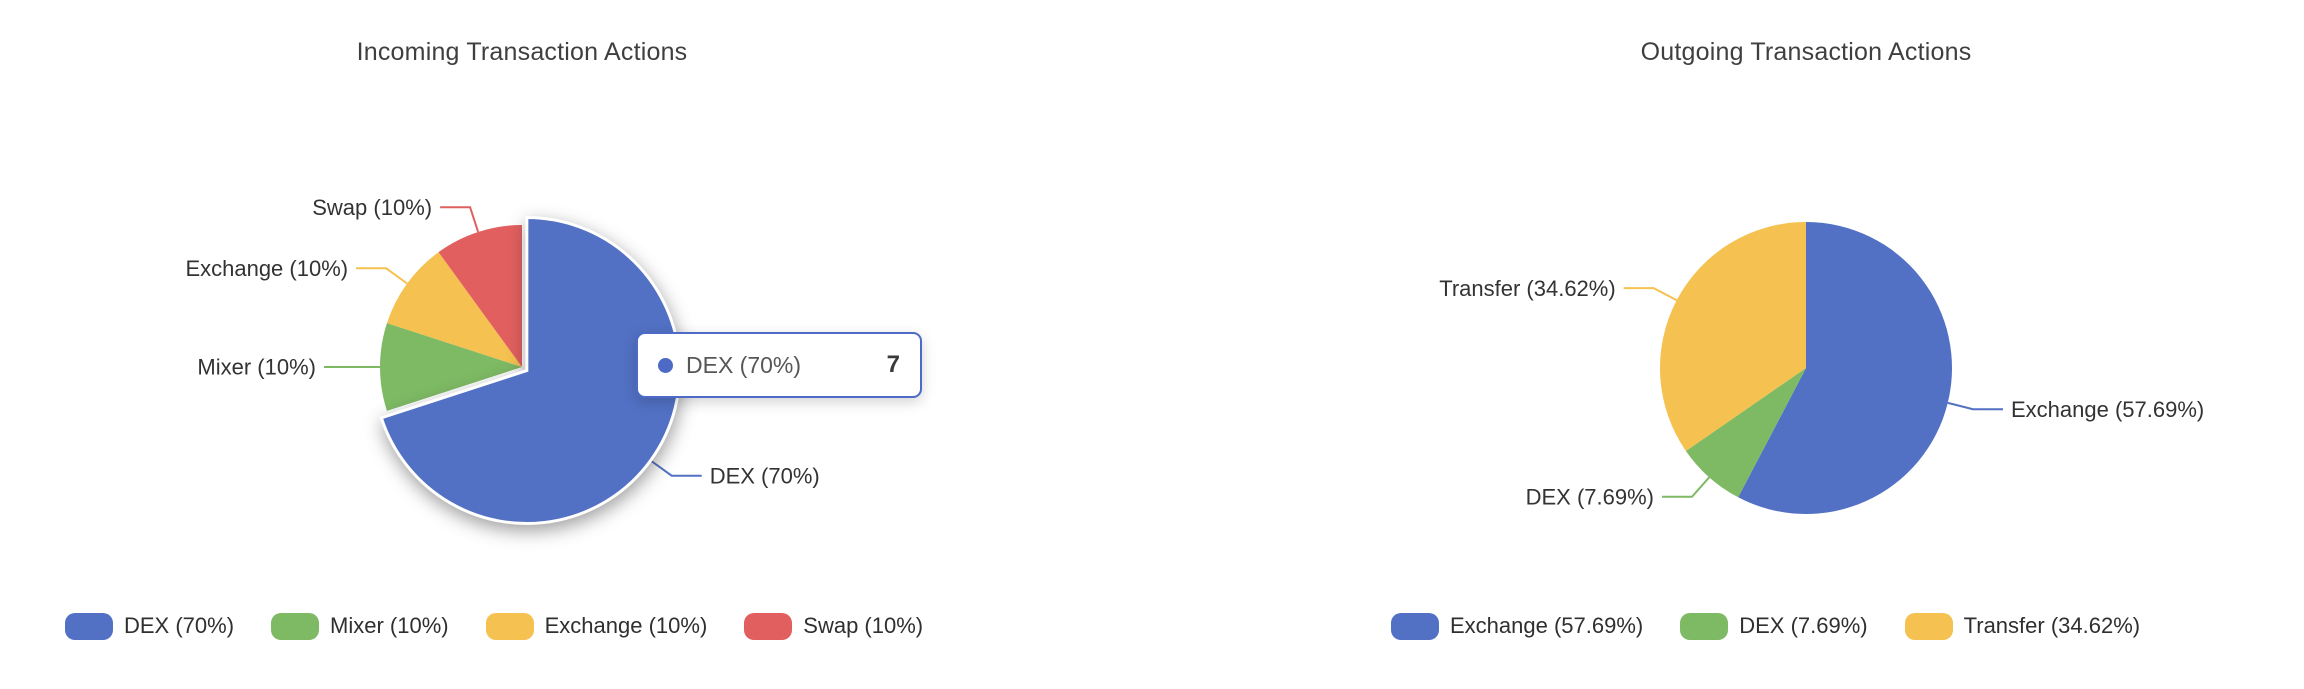 The width and height of the screenshot is (2304, 689). I want to click on slice-label-swap: Swap (10%), so click(372, 207).